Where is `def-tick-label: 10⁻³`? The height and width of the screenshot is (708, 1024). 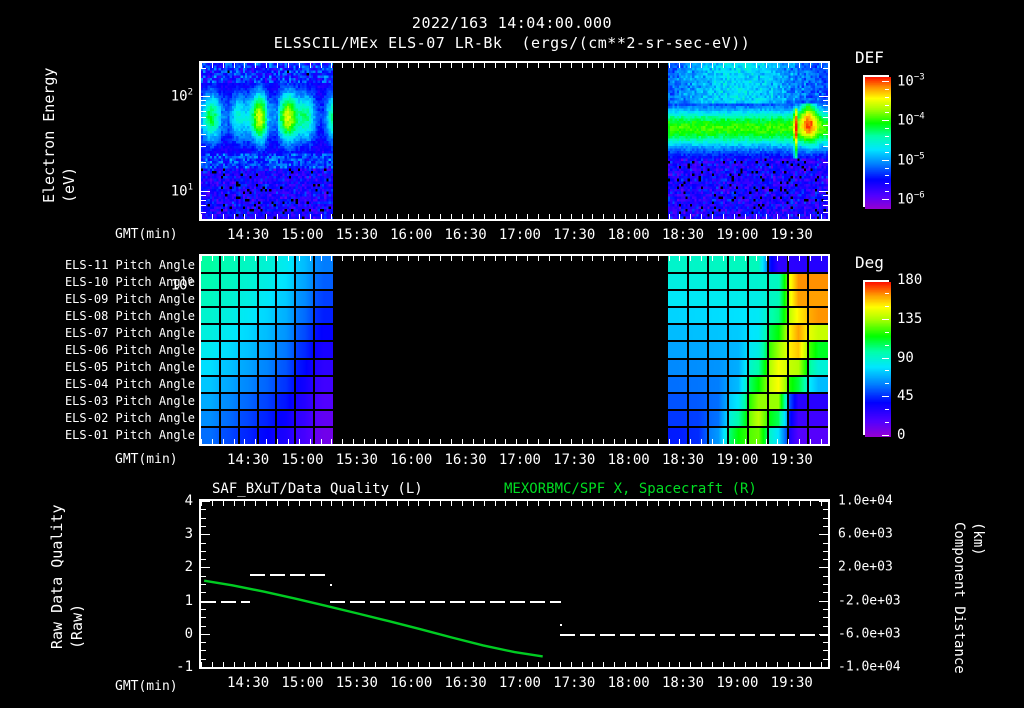
def-tick-label: 10⁻³ is located at coordinates (911, 81).